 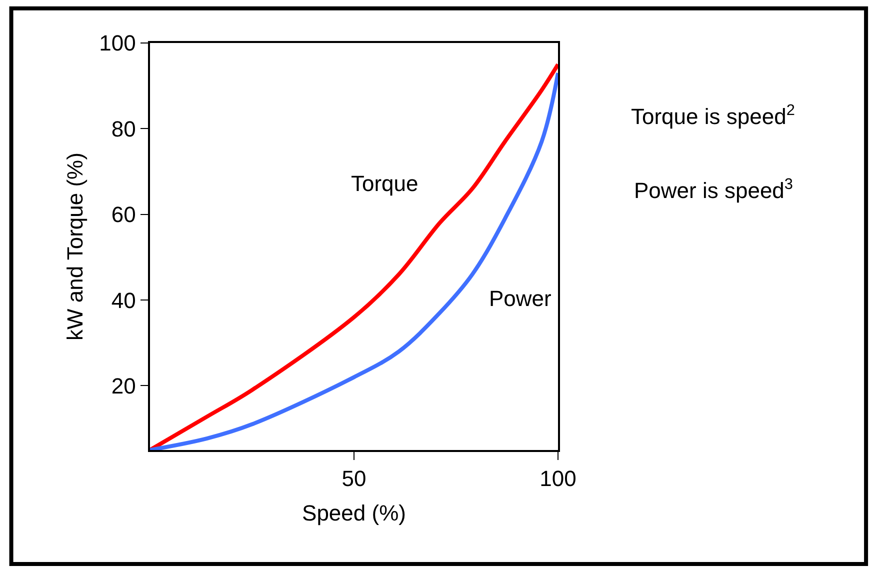 I want to click on y-tick-label: 80, so click(x=123, y=129).